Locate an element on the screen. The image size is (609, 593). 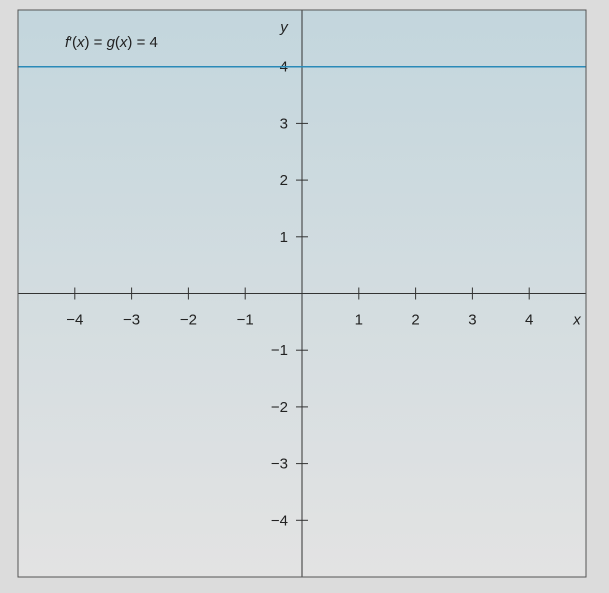
x-axis-label: x is located at coordinates (576, 320).